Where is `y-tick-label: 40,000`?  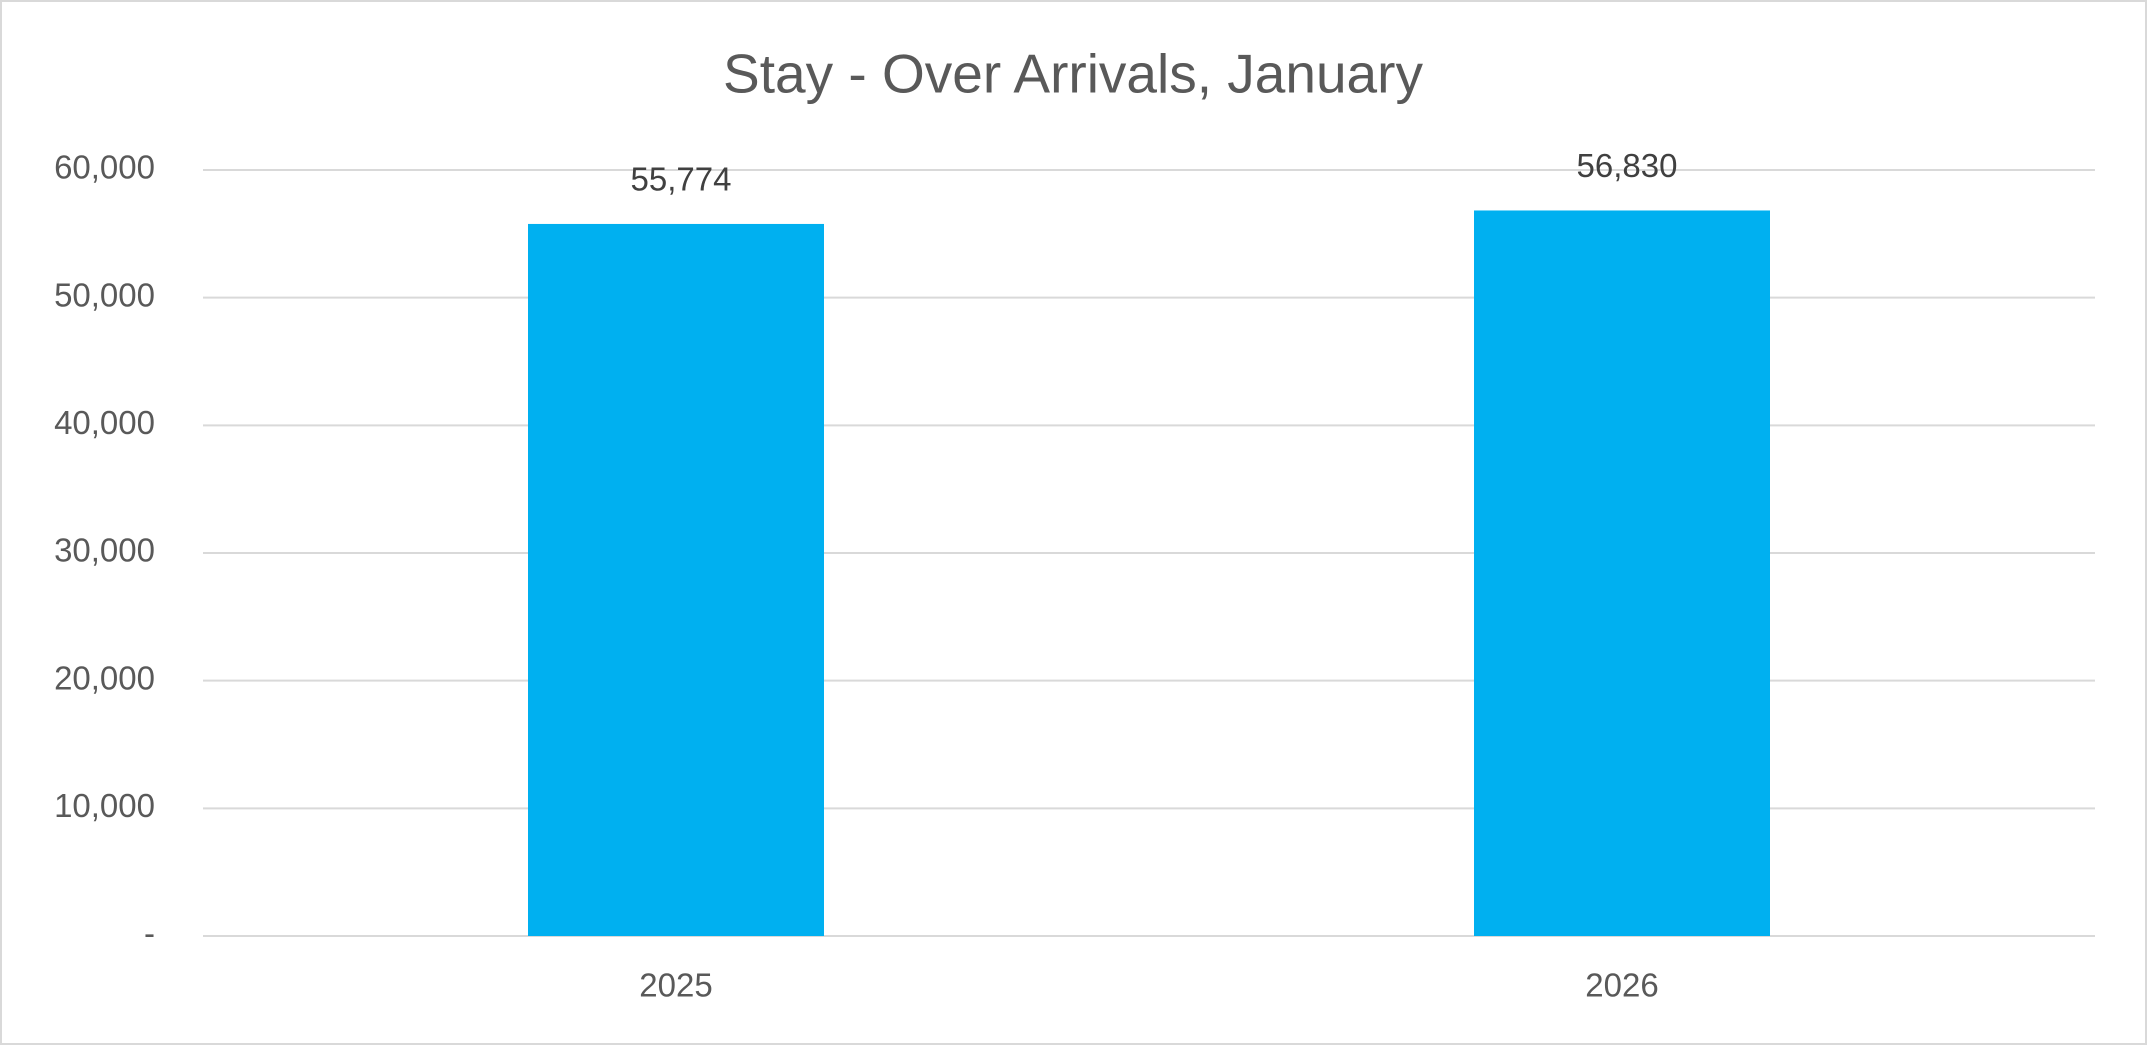
y-tick-label: 40,000 is located at coordinates (104, 422).